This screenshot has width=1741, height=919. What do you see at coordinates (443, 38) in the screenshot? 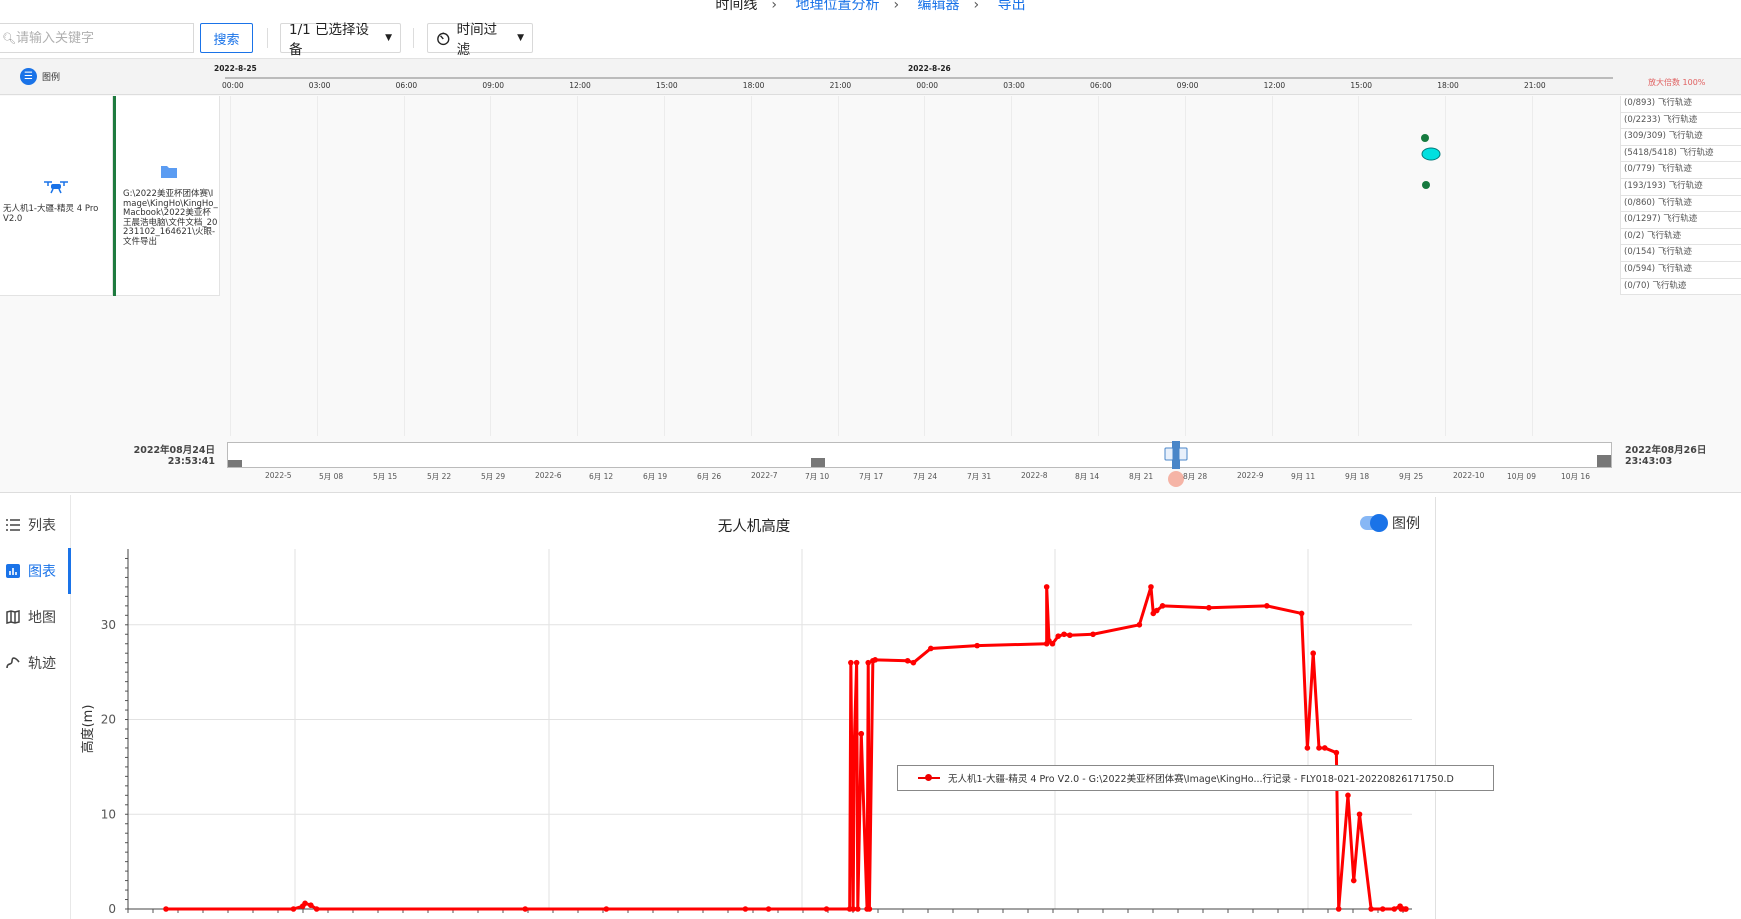
I see `timer-icon` at bounding box center [443, 38].